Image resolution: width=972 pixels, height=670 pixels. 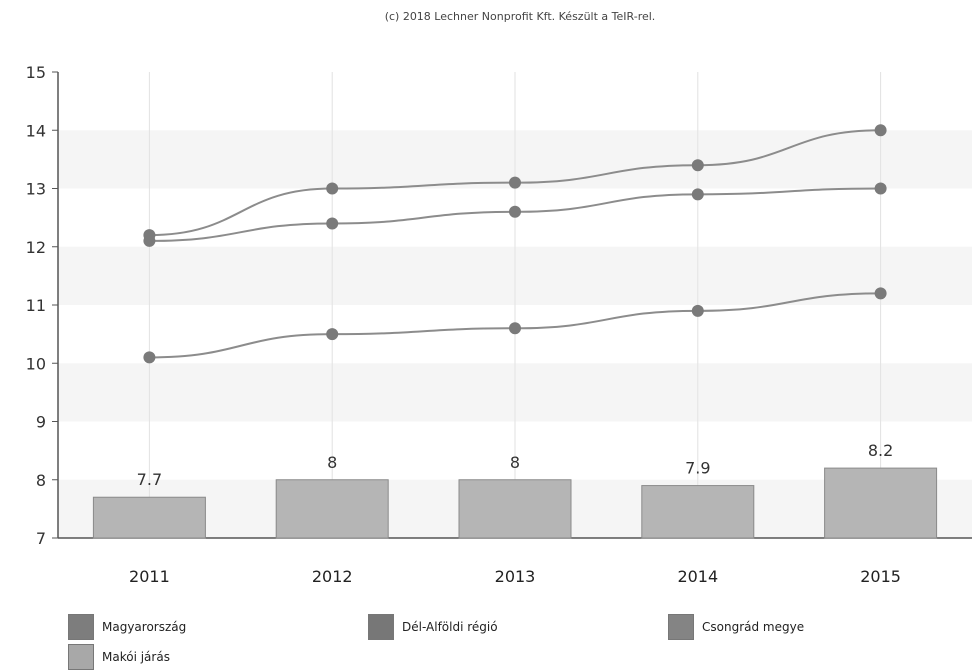 What do you see at coordinates (149, 576) in the screenshot?
I see `x-tick-label: 2011` at bounding box center [149, 576].